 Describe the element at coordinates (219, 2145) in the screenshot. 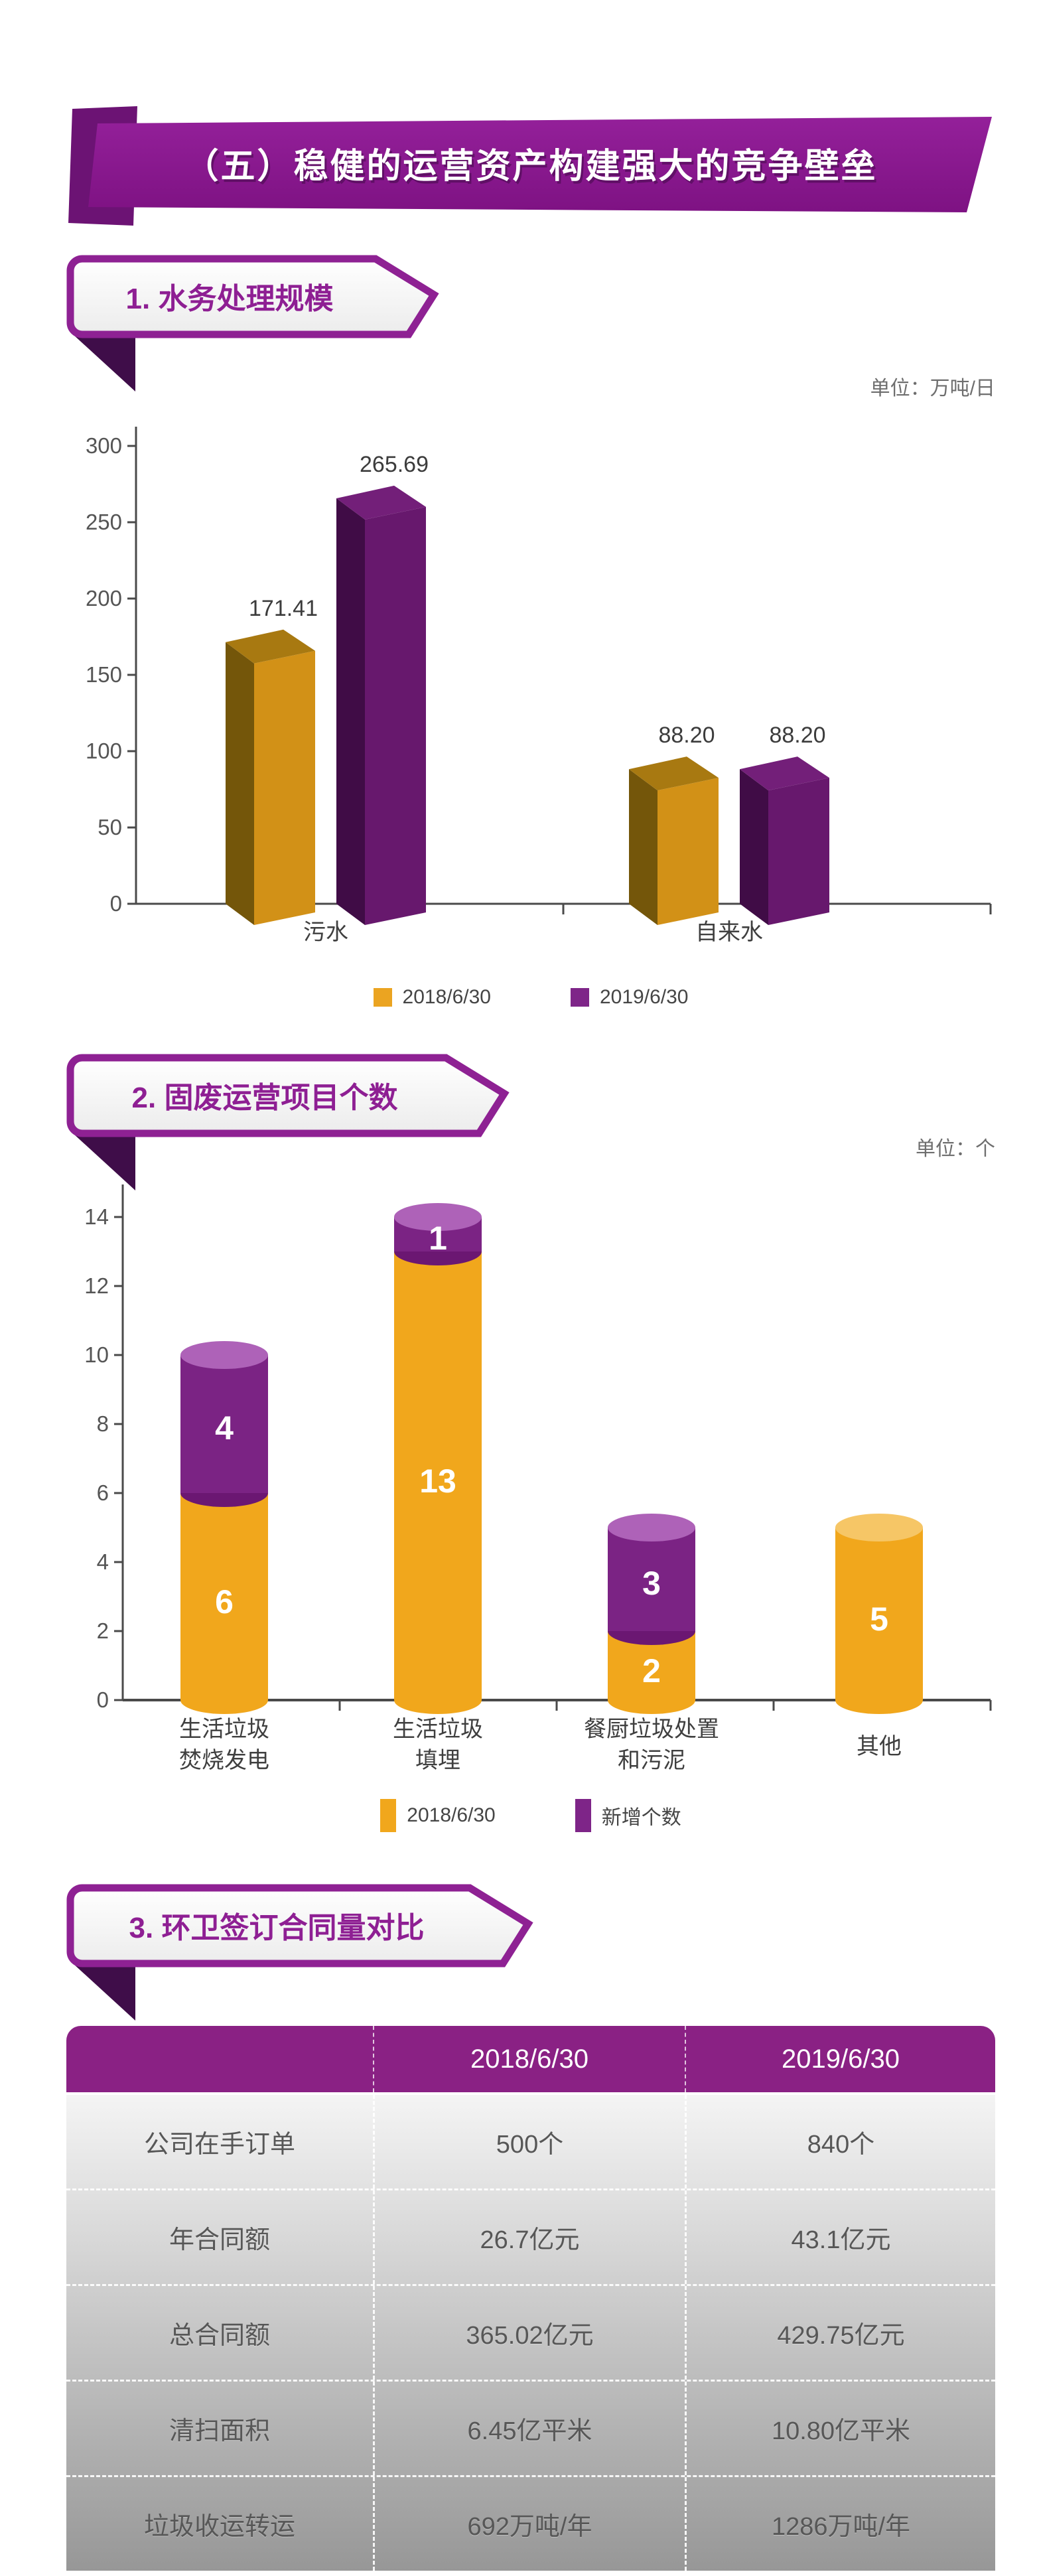

I see `table-cell: 公司在手订单` at that location.